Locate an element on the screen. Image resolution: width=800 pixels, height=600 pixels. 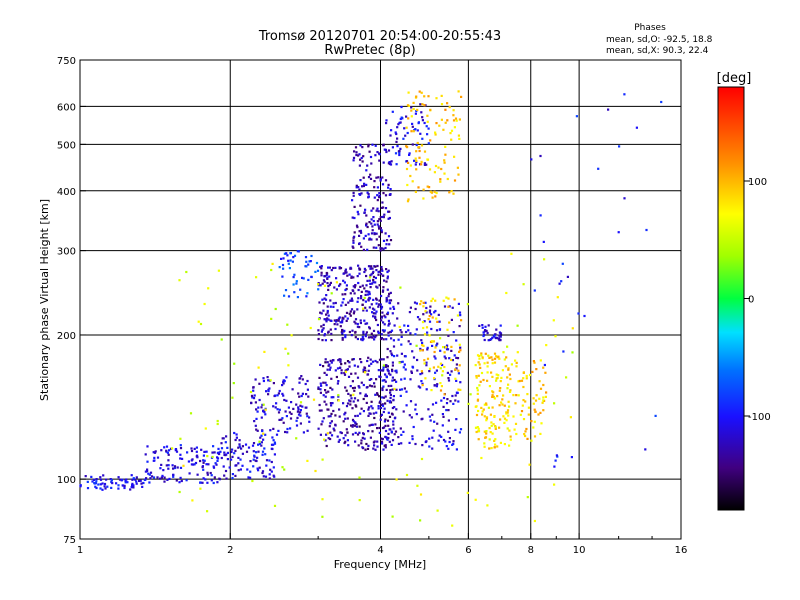
x-tick-label: 8 is located at coordinates (531, 550).